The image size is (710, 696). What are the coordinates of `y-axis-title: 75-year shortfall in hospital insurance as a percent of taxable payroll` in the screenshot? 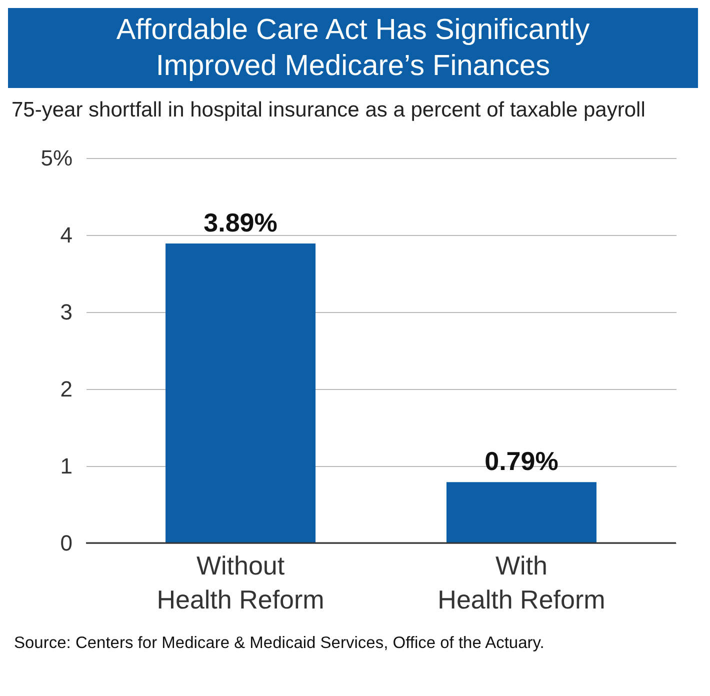 It's located at (329, 110).